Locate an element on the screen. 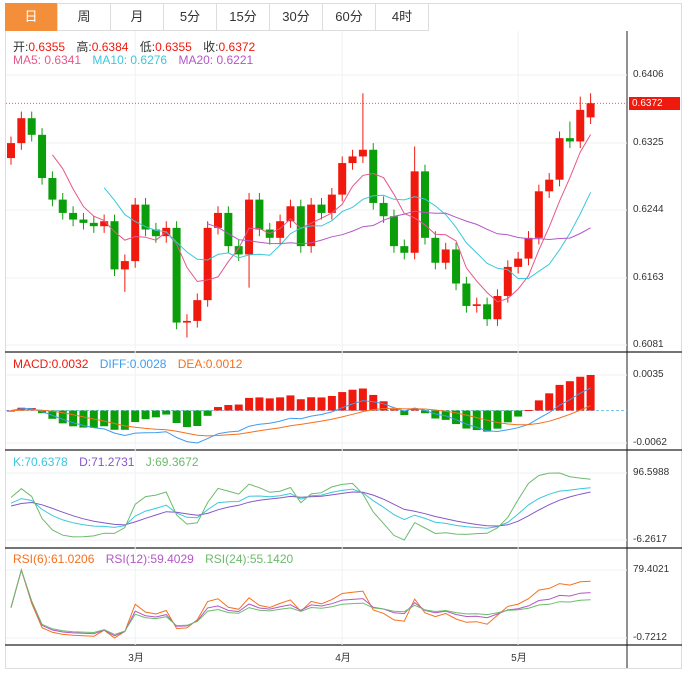 This screenshot has height=674, width=685. ma5-value: MA5: 0.6341 is located at coordinates (47, 60).